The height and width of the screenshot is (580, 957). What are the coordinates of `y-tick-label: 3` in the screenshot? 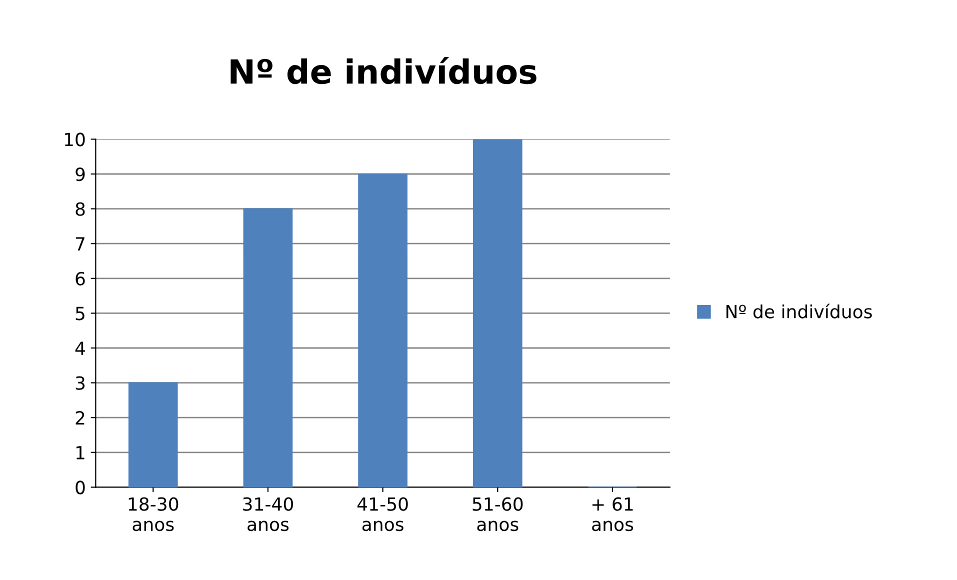 It's located at (80, 383).